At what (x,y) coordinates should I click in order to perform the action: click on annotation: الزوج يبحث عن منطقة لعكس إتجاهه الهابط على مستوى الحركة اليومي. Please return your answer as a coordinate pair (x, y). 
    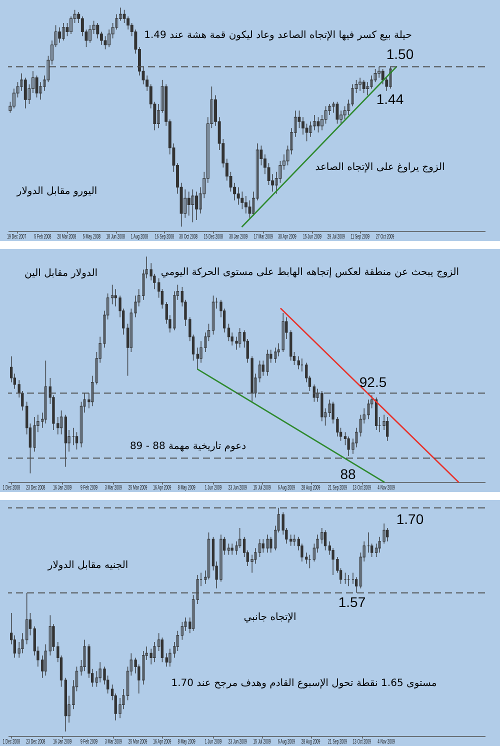
    Looking at the image, I should click on (310, 272).